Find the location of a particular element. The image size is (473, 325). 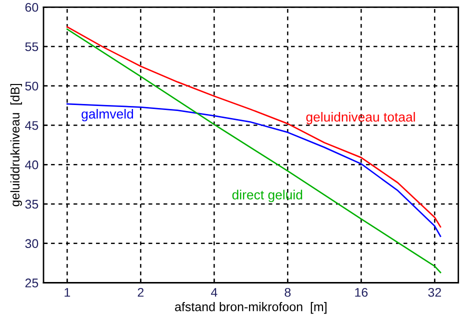

series-label: direct geluid is located at coordinates (267, 196).